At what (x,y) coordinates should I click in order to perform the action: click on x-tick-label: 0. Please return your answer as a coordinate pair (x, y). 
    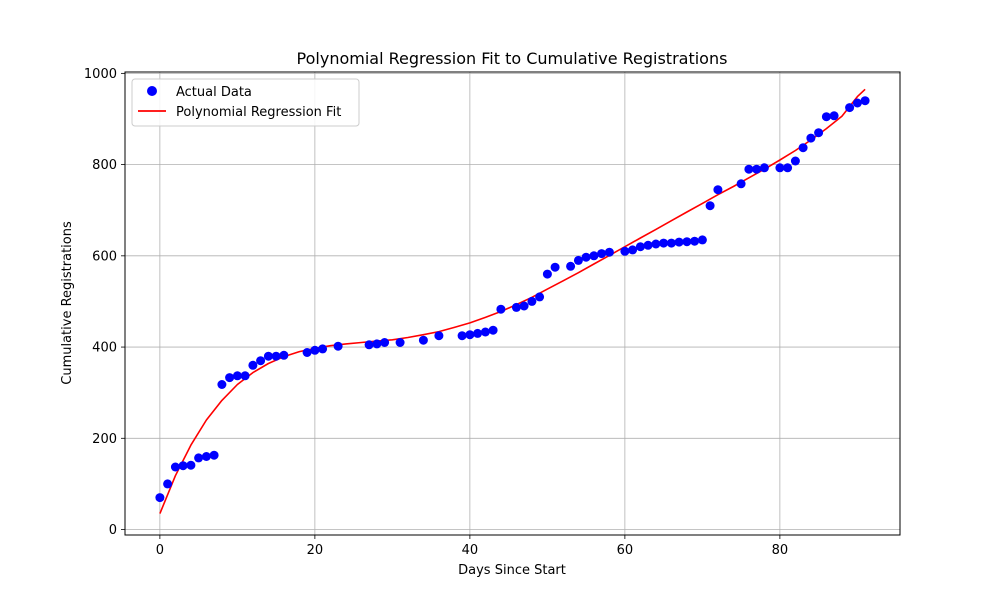
    Looking at the image, I should click on (160, 550).